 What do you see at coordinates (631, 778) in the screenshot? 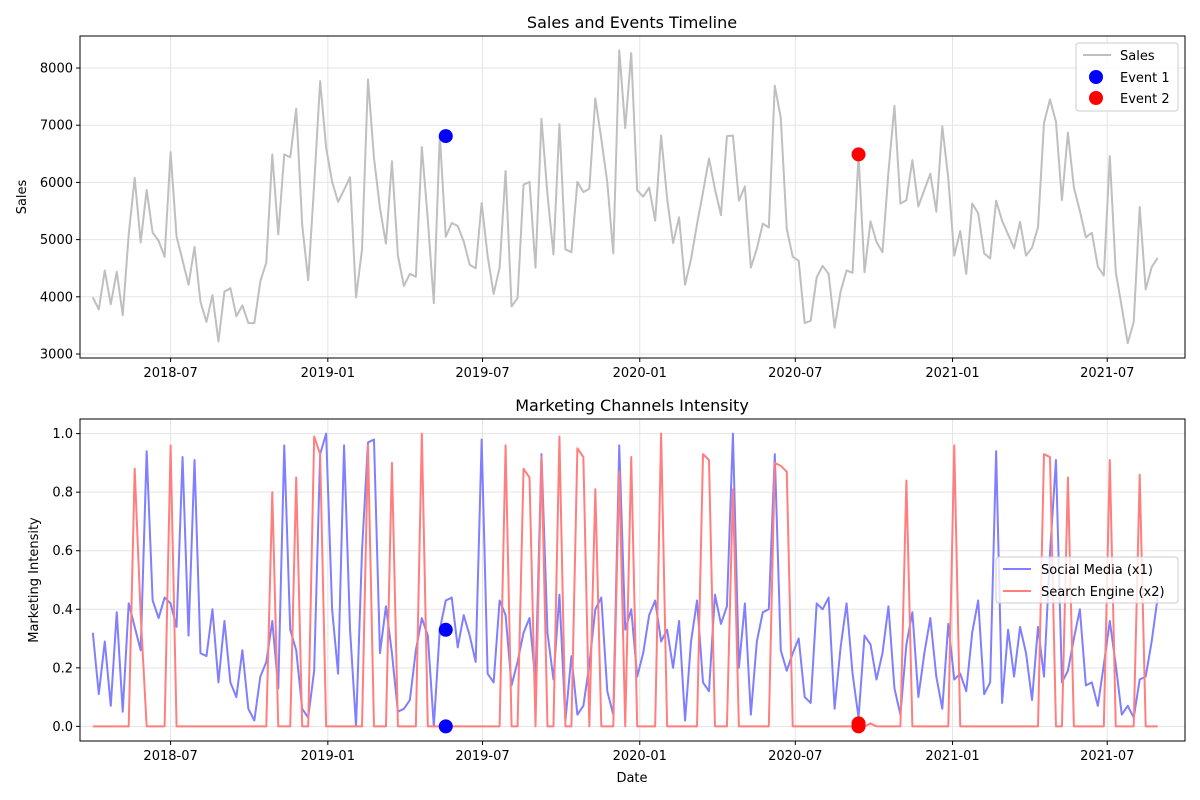
I see `marketing-x-axis-label: Date` at bounding box center [631, 778].